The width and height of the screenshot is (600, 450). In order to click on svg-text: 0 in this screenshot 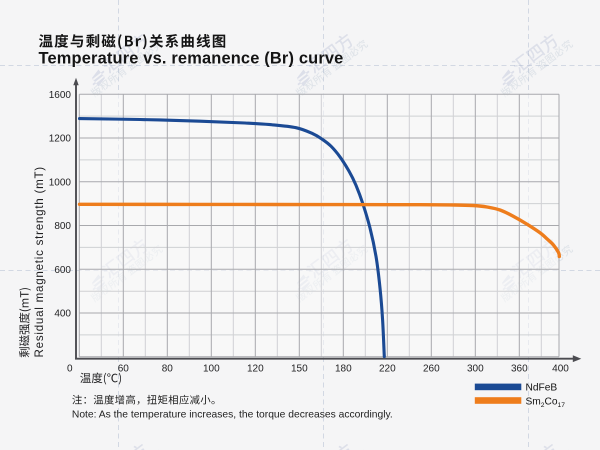, I will do `click(70, 368)`.